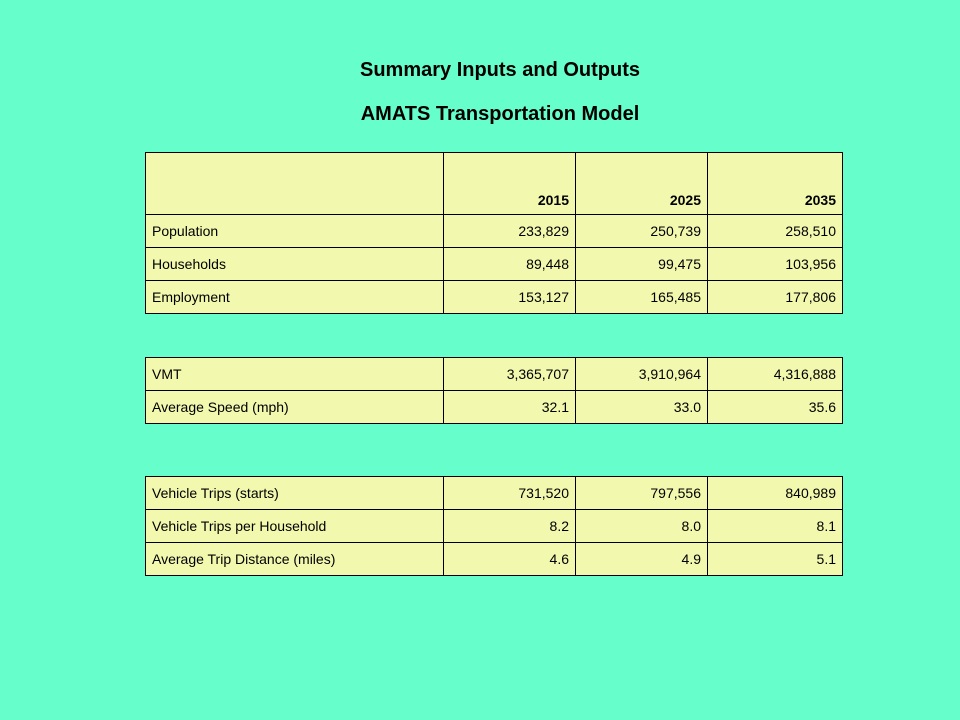  Describe the element at coordinates (775, 493) in the screenshot. I see `table-cell: 840,989` at that location.